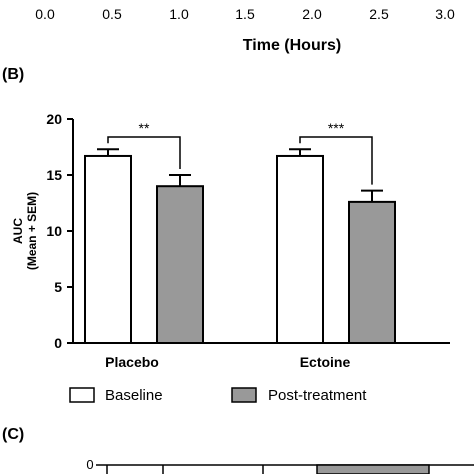  What do you see at coordinates (144, 152) in the screenshot?
I see `significance-bracket-placebo` at bounding box center [144, 152].